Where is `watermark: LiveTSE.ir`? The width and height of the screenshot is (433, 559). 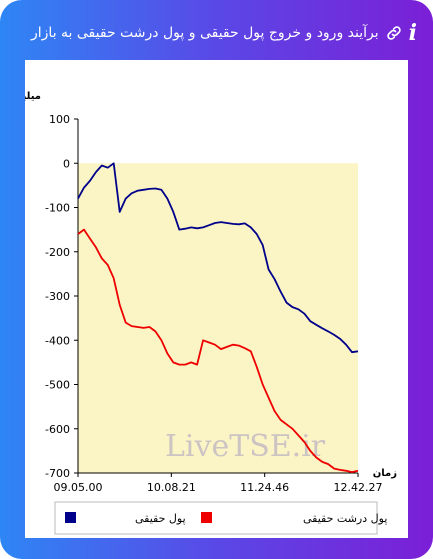 watermark: LiveTSE.ir is located at coordinates (245, 446).